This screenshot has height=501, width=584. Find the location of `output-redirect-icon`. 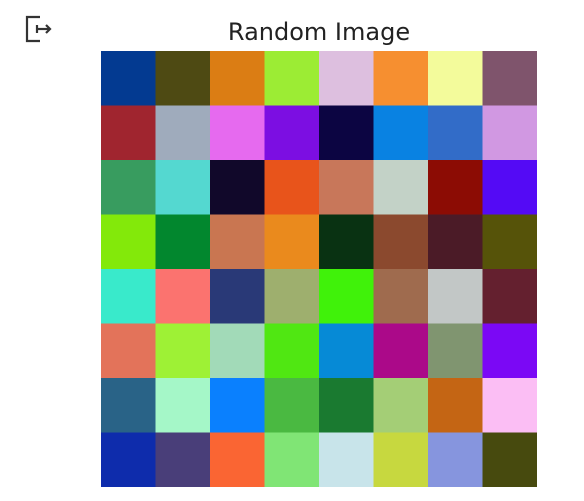

output-redirect-icon is located at coordinates (40, 29).